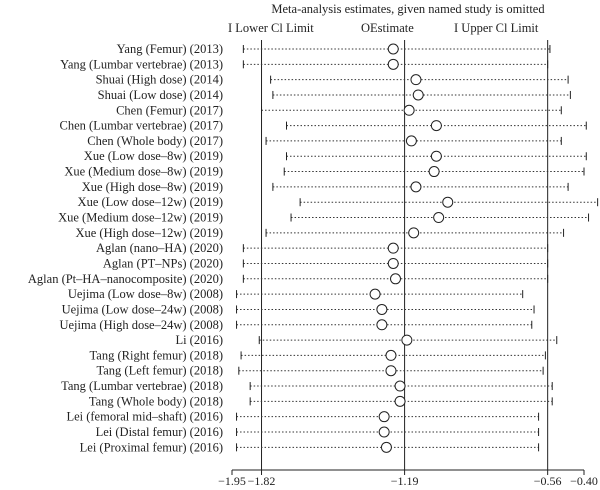  What do you see at coordinates (366, 340) in the screenshot?
I see `study-row: Li (2016)` at bounding box center [366, 340].